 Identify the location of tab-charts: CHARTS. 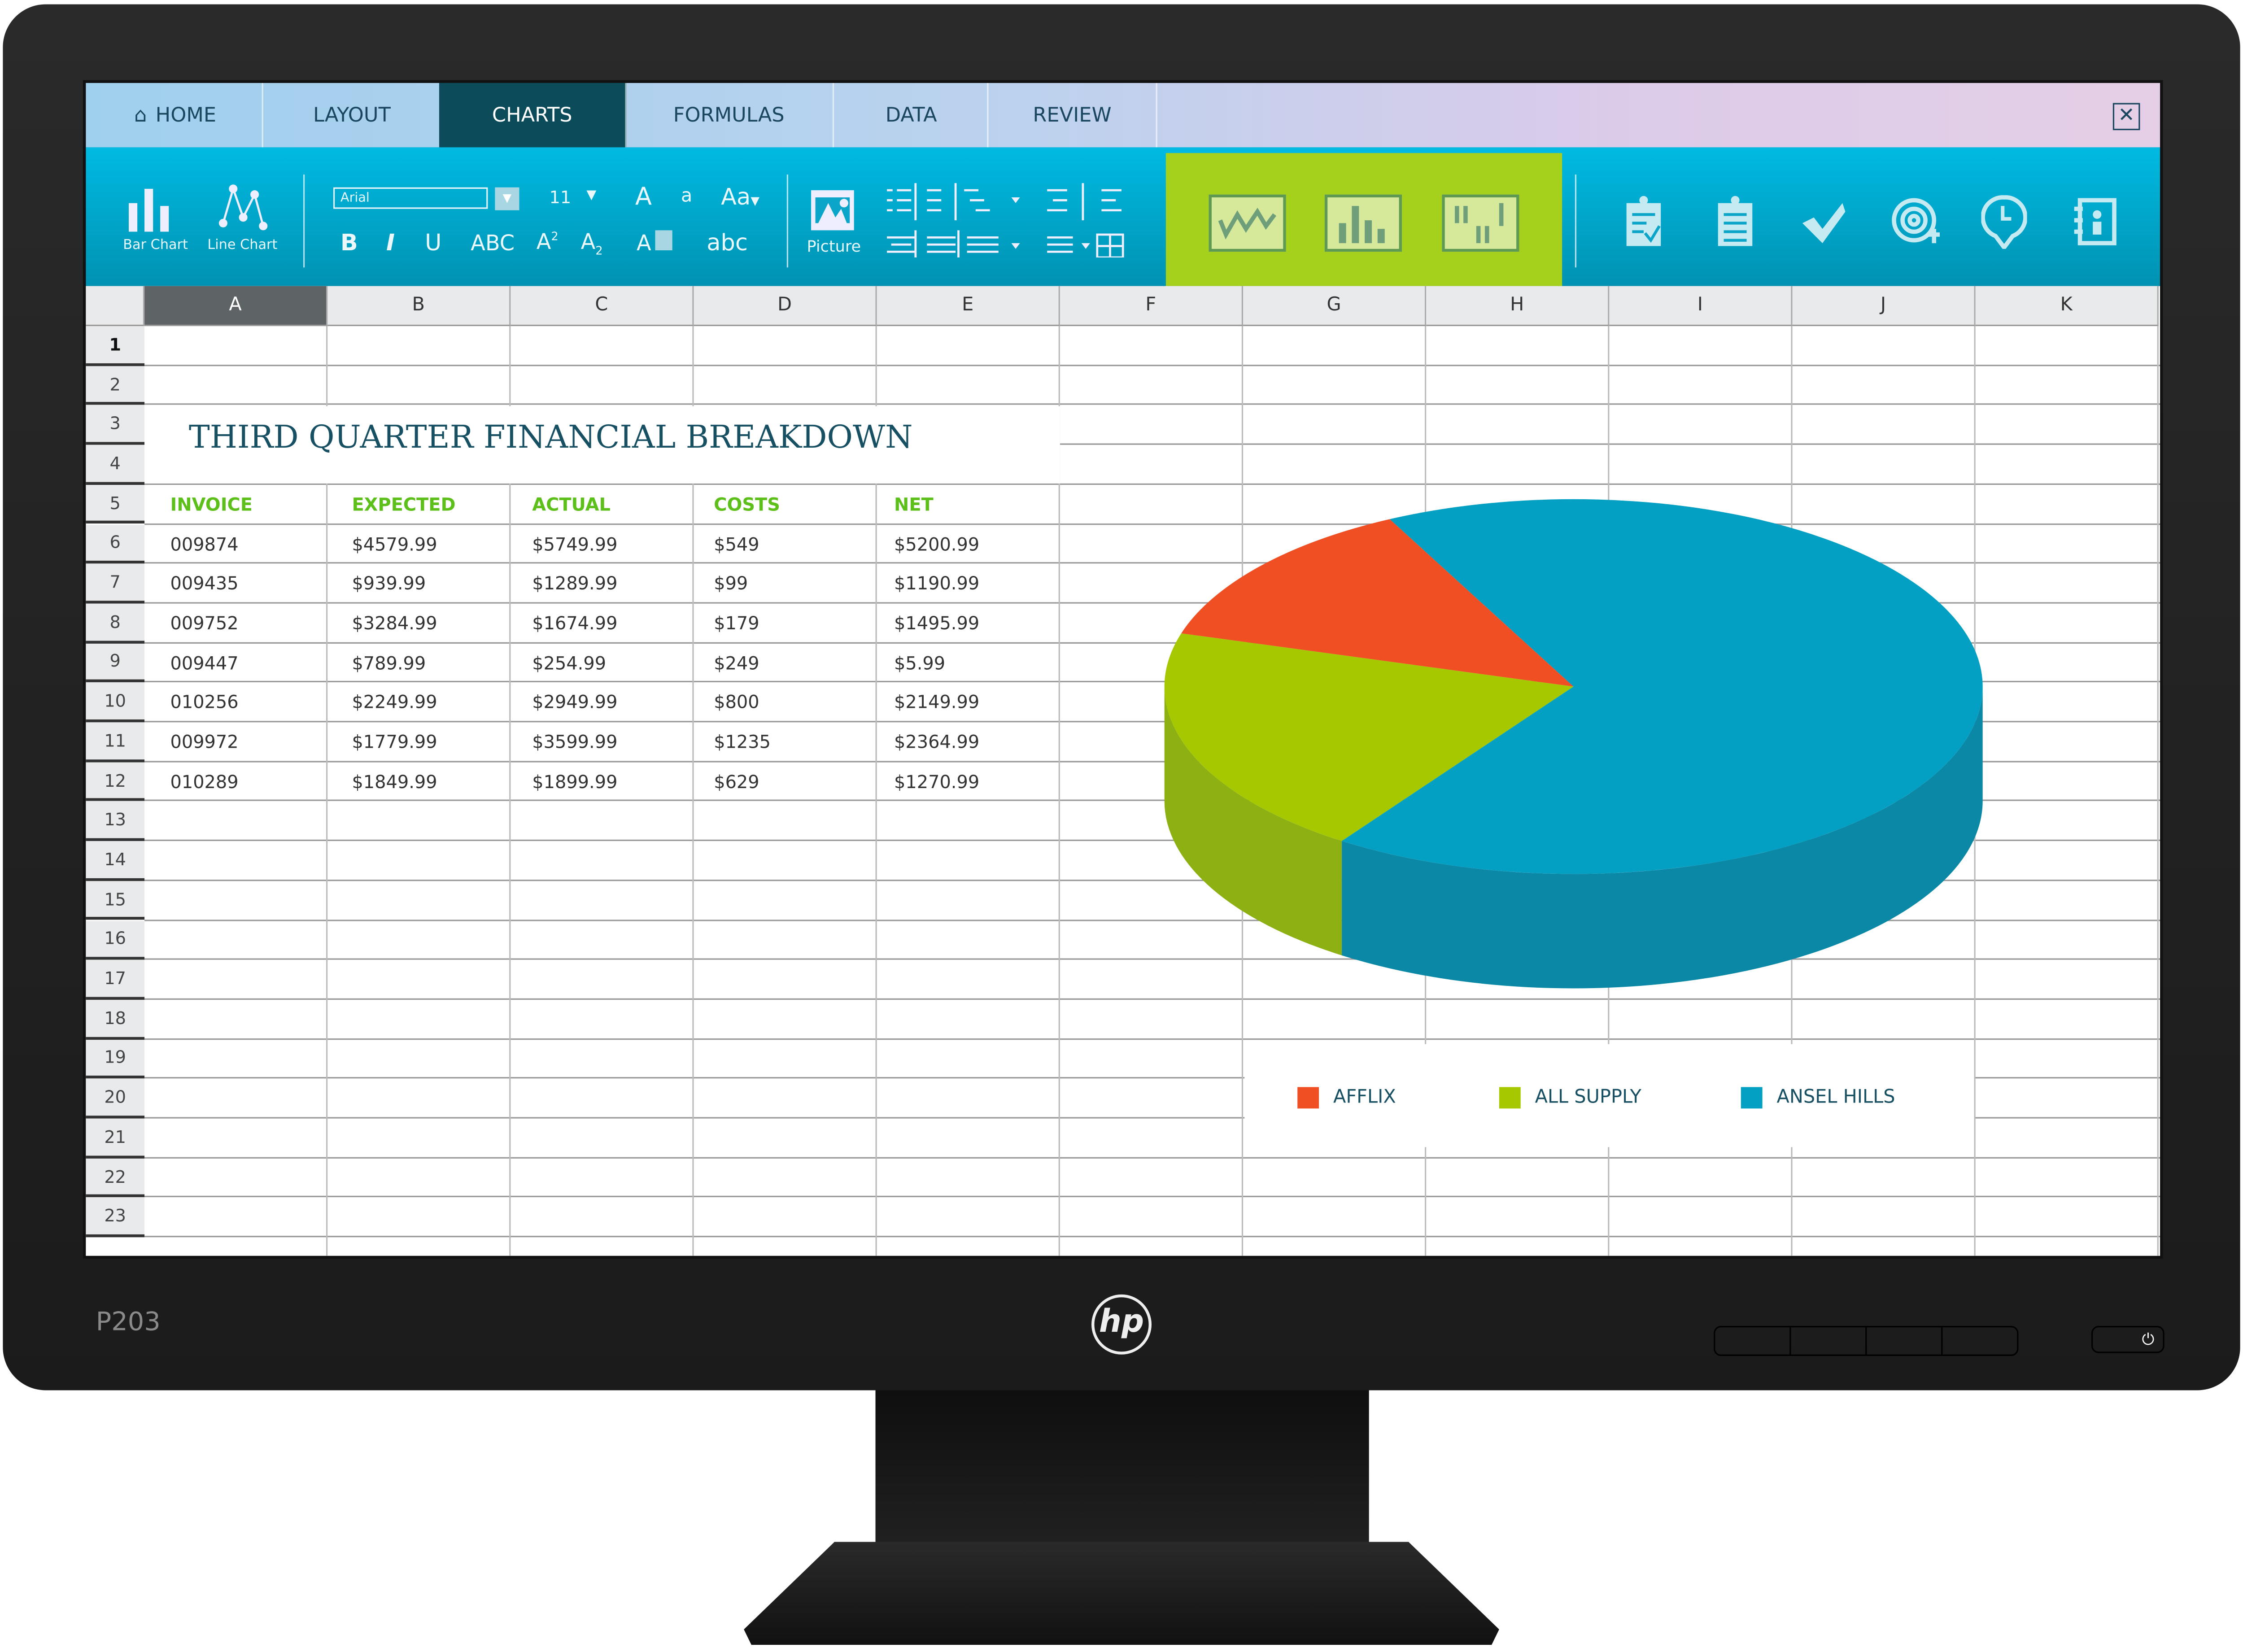
(533, 116).